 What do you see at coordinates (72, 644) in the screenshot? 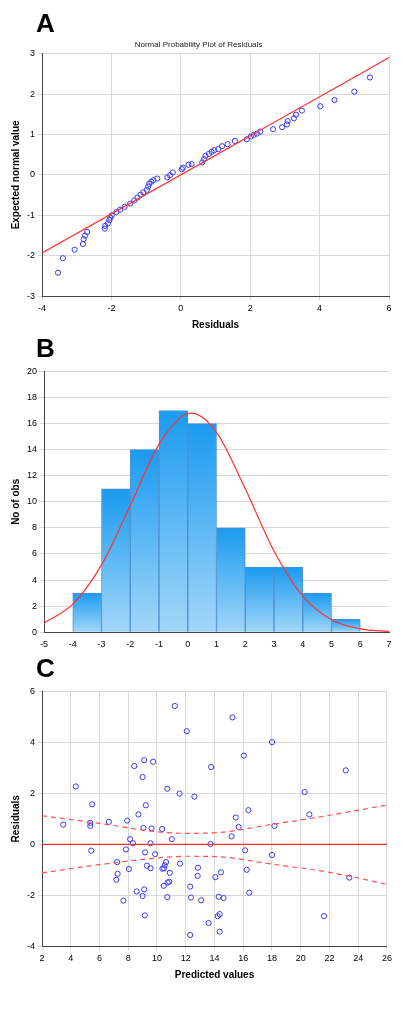
I see `x-tick-label: -4` at bounding box center [72, 644].